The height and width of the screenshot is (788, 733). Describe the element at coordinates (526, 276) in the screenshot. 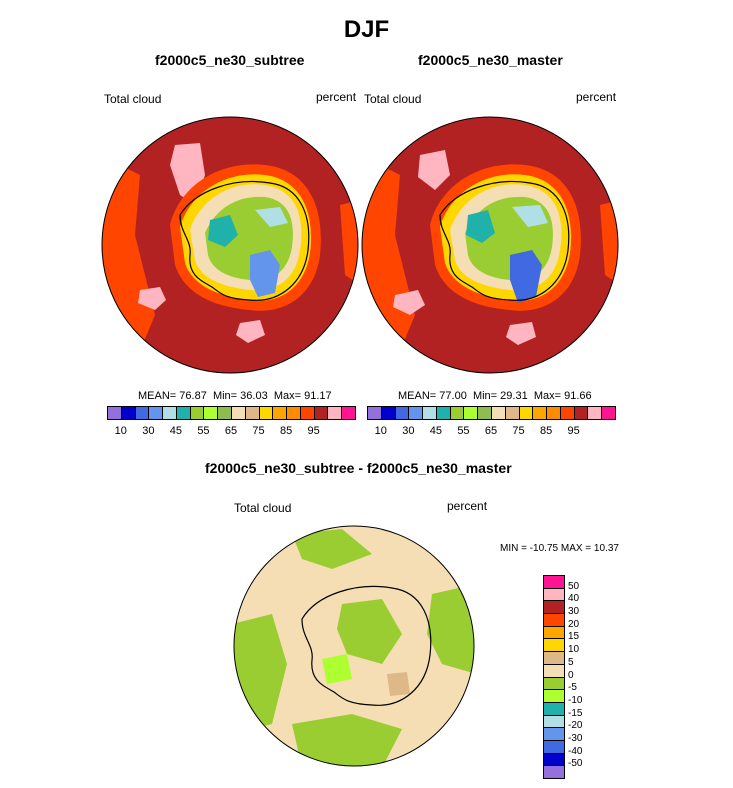

I see `map-blue-patch` at that location.